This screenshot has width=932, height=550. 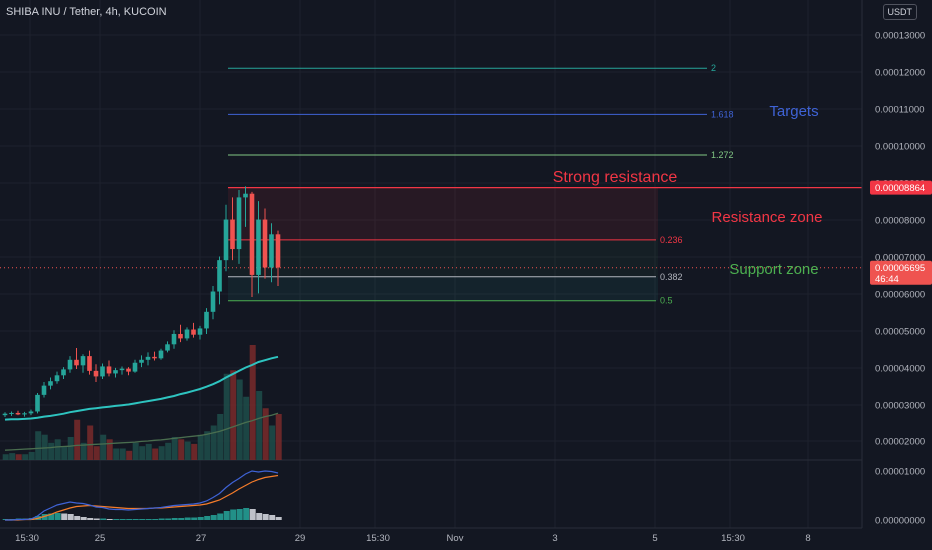 I want to click on price-tick-label: 0.00003000, so click(x=900, y=406).